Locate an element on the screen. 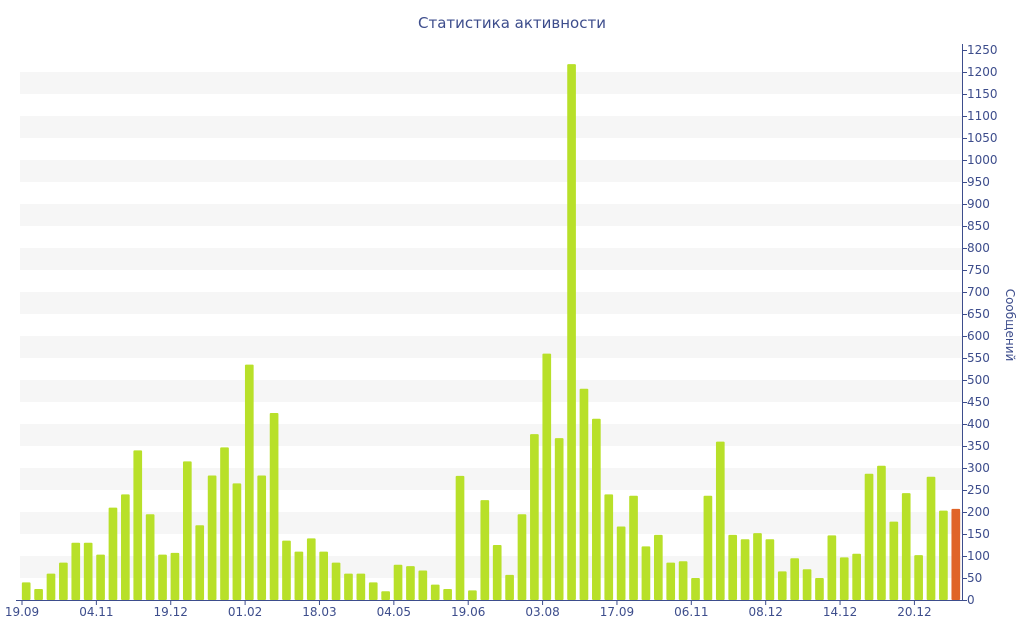  y-tick-label: 700 is located at coordinates (978, 292).